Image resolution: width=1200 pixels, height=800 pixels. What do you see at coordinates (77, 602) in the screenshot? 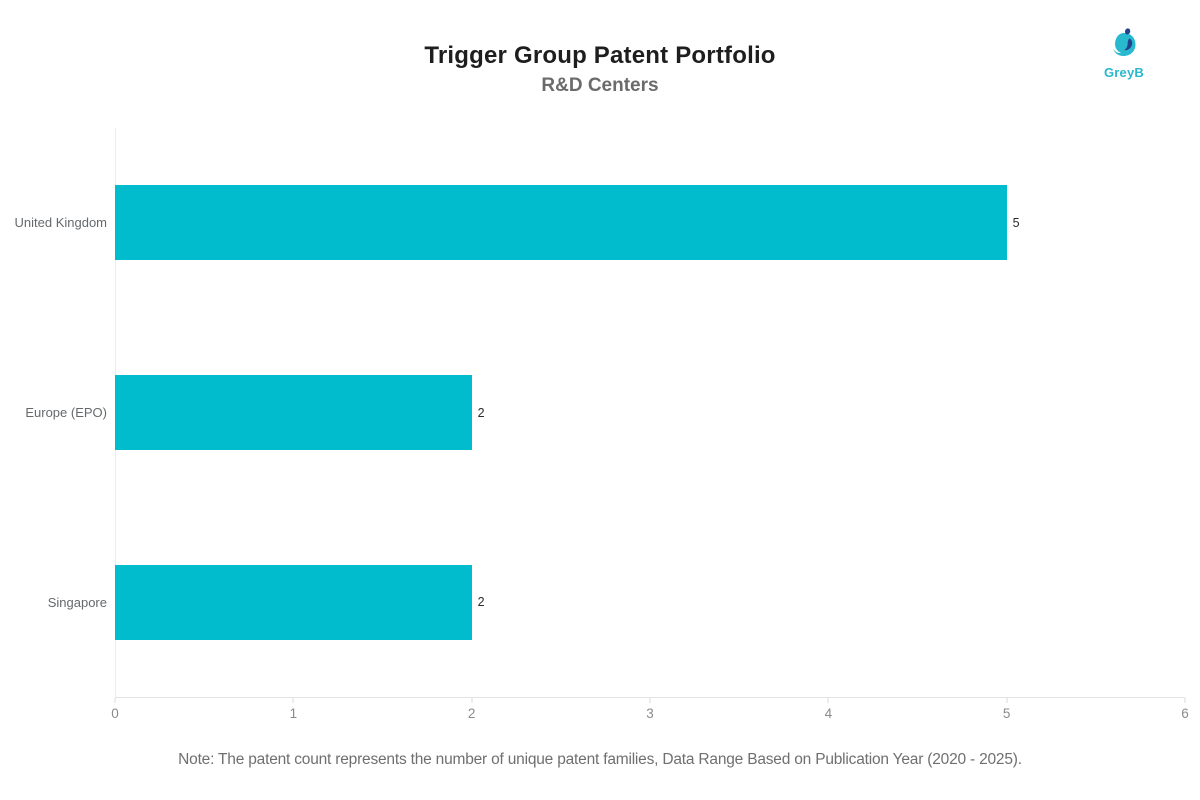
I see `category-label: Singapore` at bounding box center [77, 602].